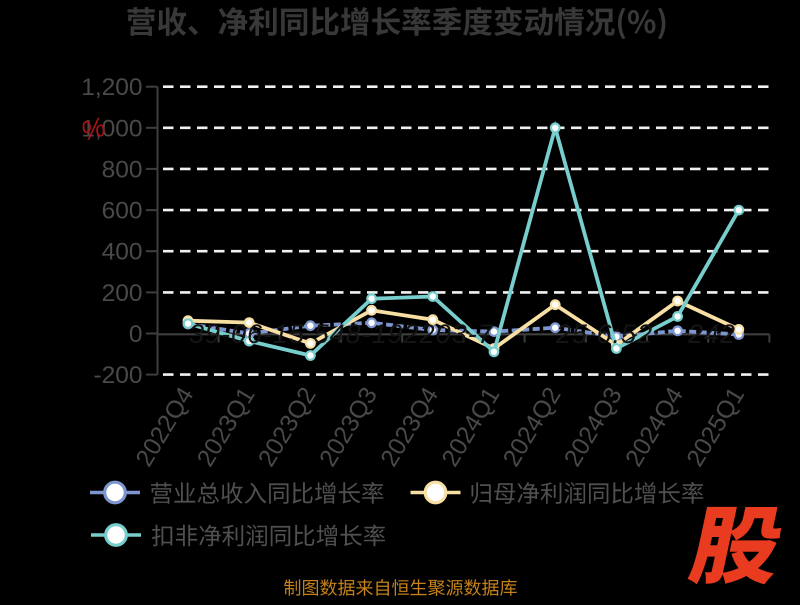 The image size is (800, 605). What do you see at coordinates (136, 334) in the screenshot?
I see `svg-text: 0` at bounding box center [136, 334].